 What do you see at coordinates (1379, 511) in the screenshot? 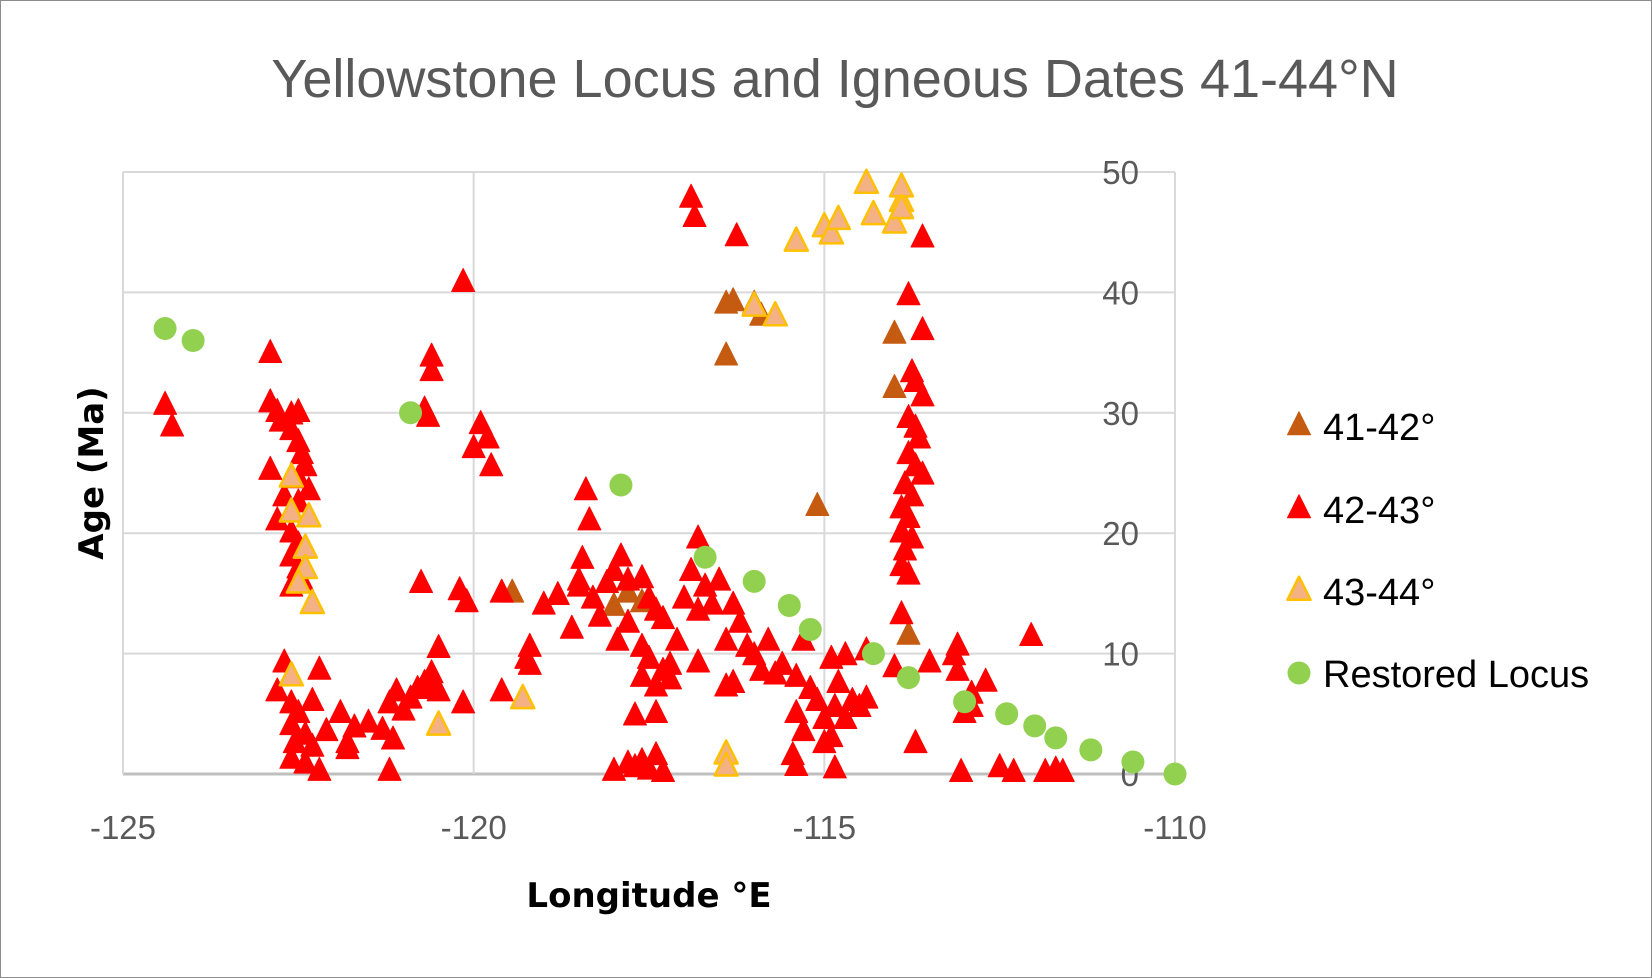
I see `legend-label-42-43: 42-43°` at bounding box center [1379, 511].